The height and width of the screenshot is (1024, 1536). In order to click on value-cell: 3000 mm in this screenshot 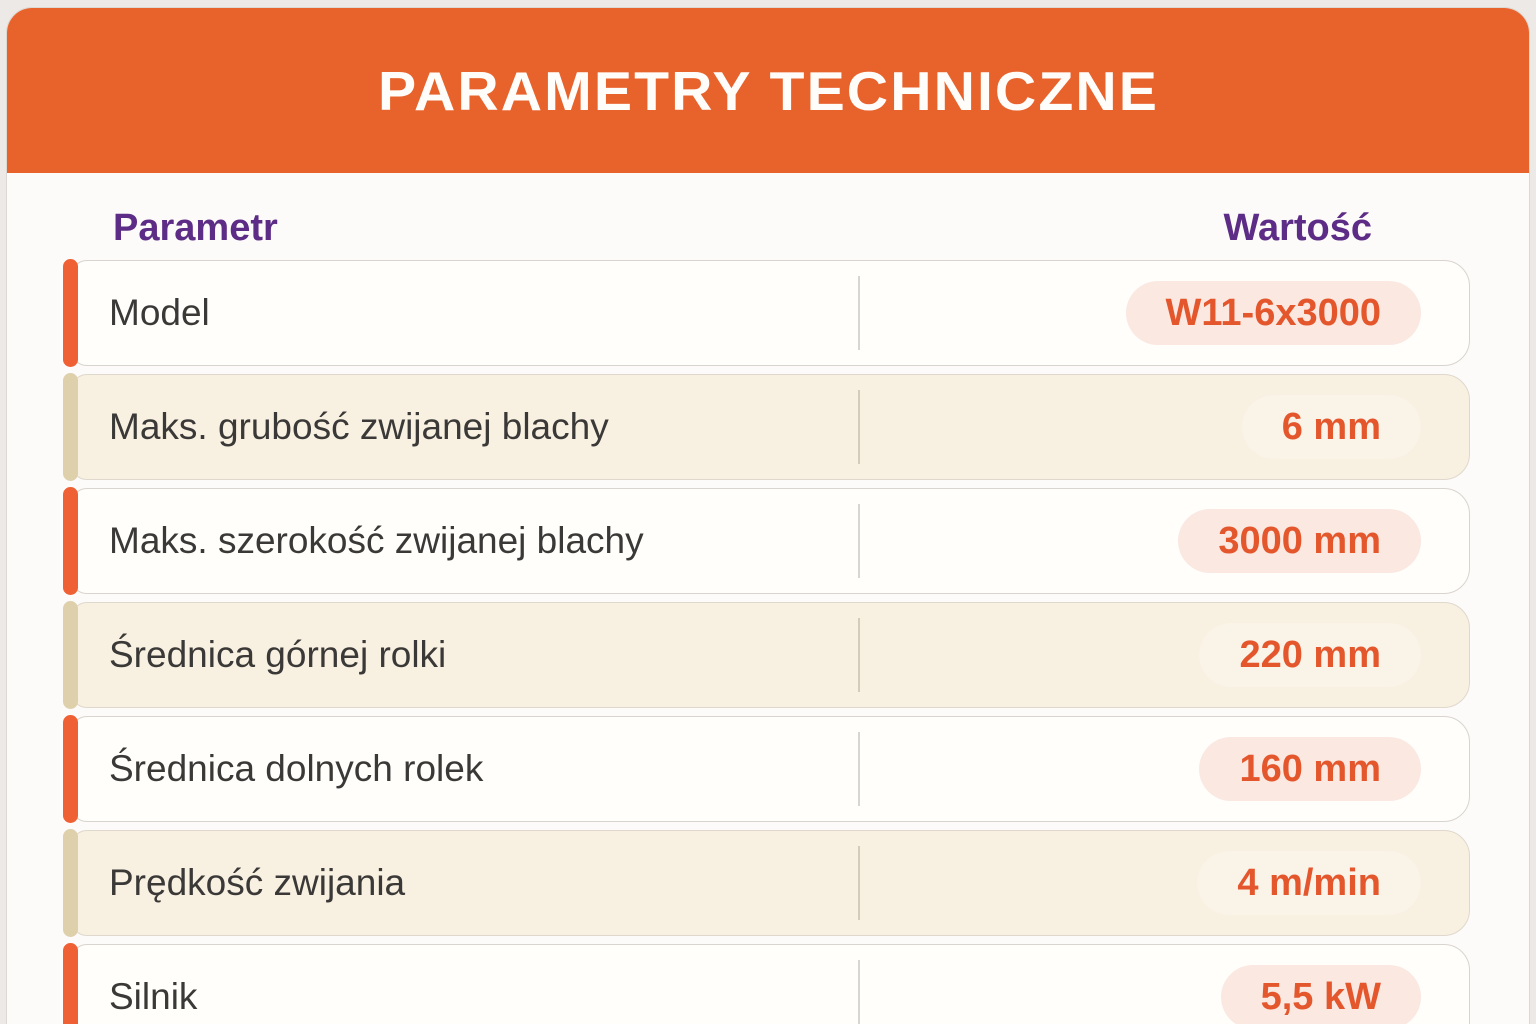, I will do `click(1299, 541)`.